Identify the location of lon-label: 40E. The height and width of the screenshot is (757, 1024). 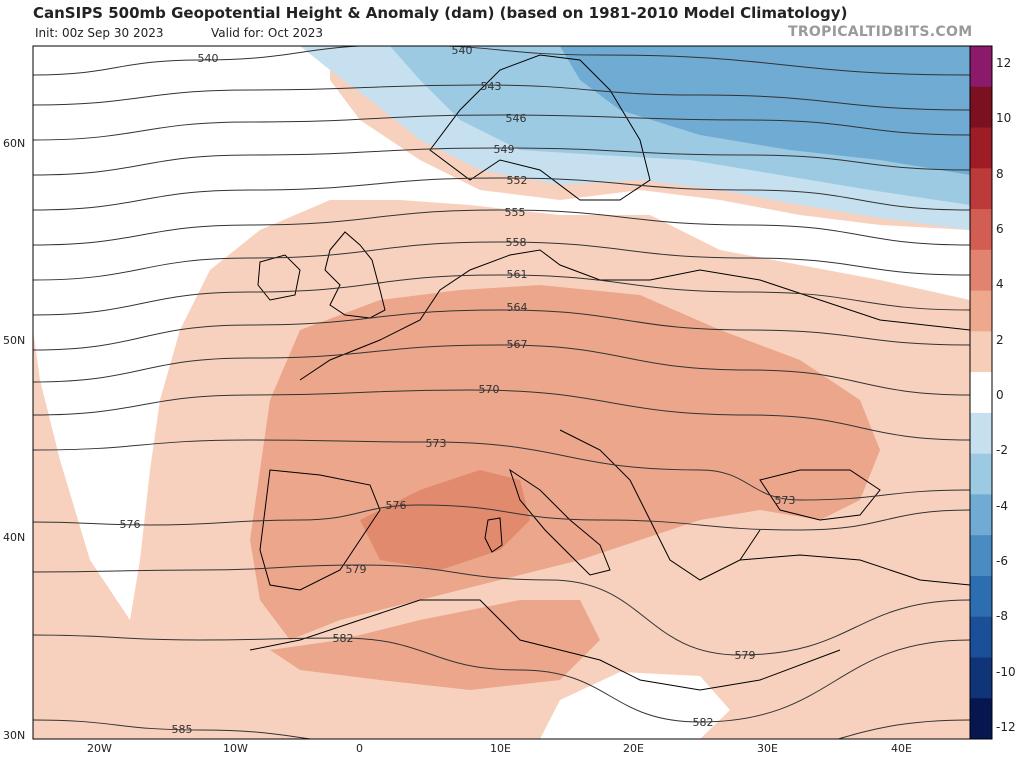
(901, 748).